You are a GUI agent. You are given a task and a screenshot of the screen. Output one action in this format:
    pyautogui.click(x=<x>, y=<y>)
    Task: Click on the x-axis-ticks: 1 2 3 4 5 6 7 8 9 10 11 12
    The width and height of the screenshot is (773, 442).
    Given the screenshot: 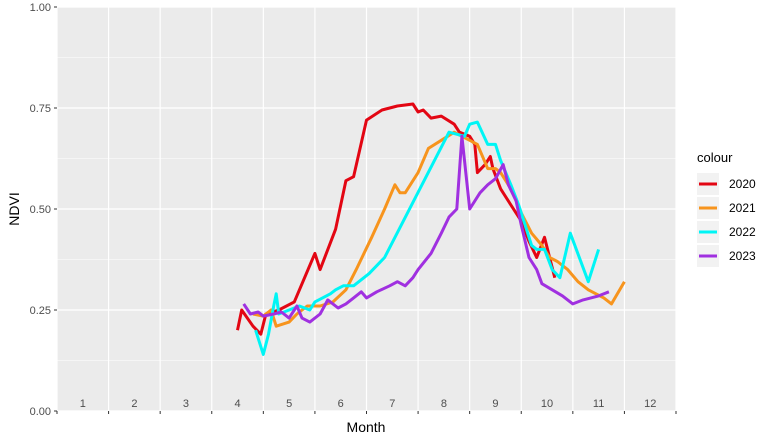 What is the action you would take?
    pyautogui.click(x=366, y=406)
    